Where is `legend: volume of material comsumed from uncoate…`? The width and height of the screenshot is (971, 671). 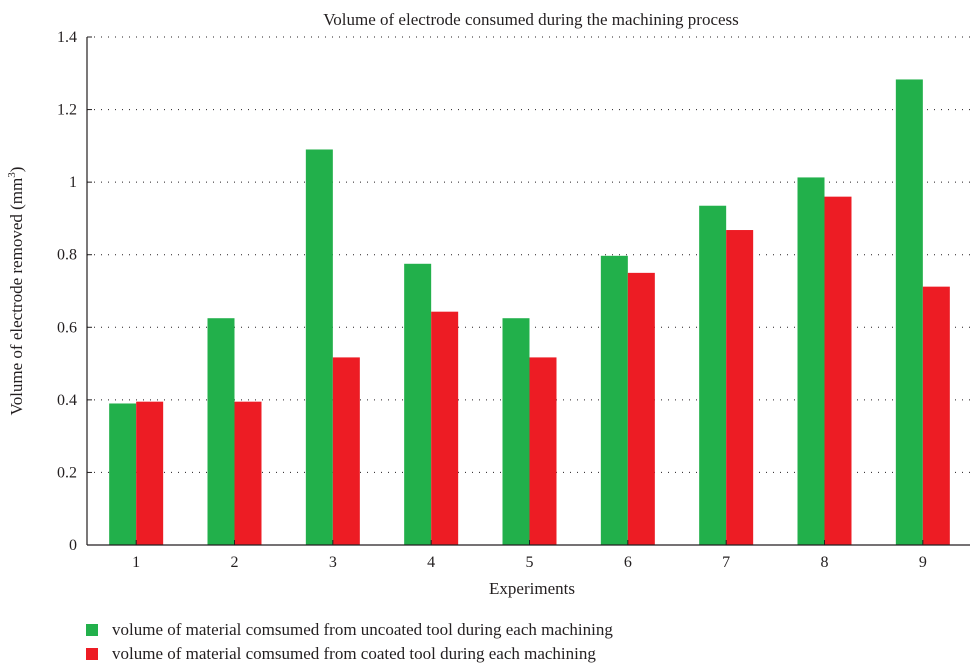 legend: volume of material comsumed from uncoate… is located at coordinates (349, 642).